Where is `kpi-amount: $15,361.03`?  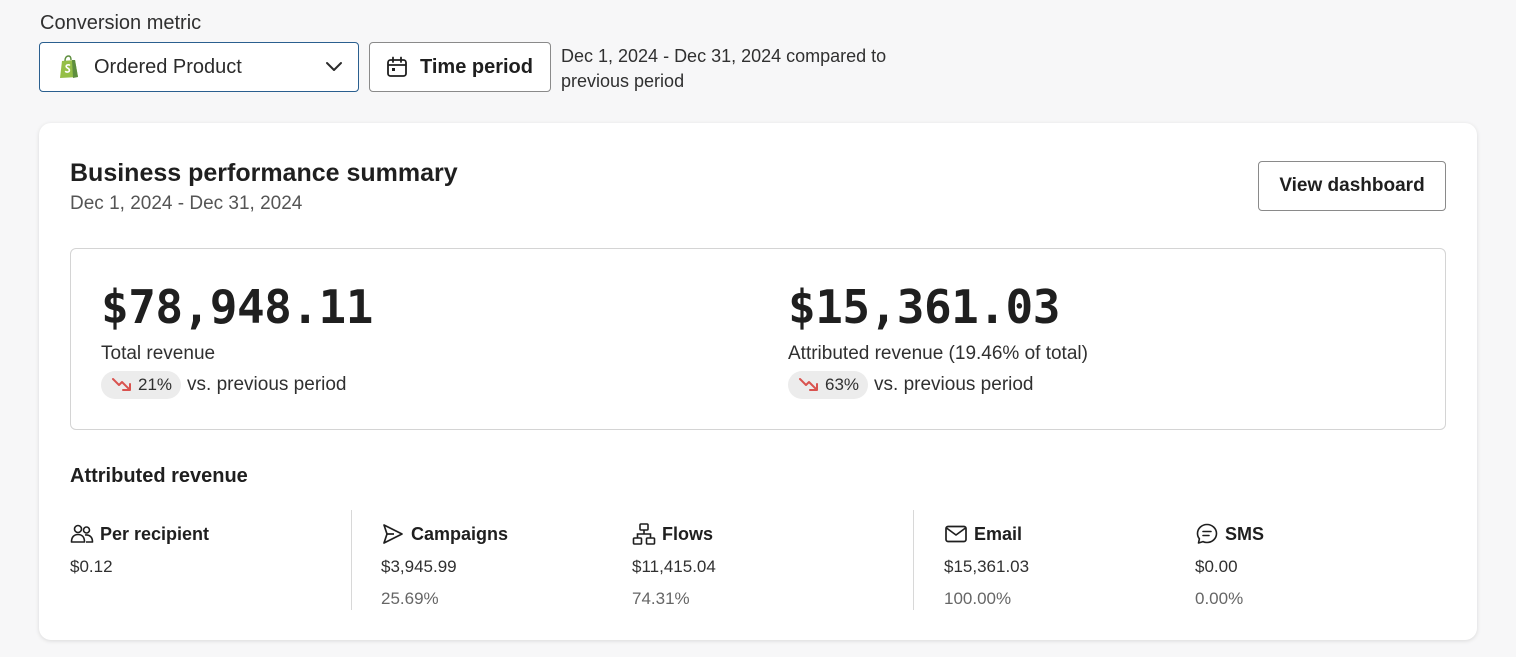 kpi-amount: $15,361.03 is located at coordinates (924, 307).